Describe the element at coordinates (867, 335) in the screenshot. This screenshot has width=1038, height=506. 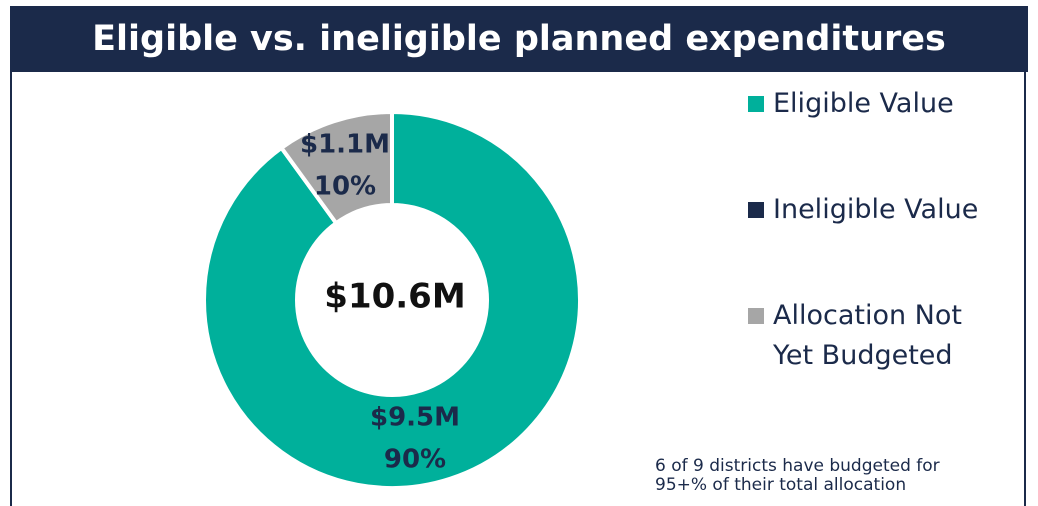
I see `legend-label: Allocation Not Yet Budgeted` at that location.